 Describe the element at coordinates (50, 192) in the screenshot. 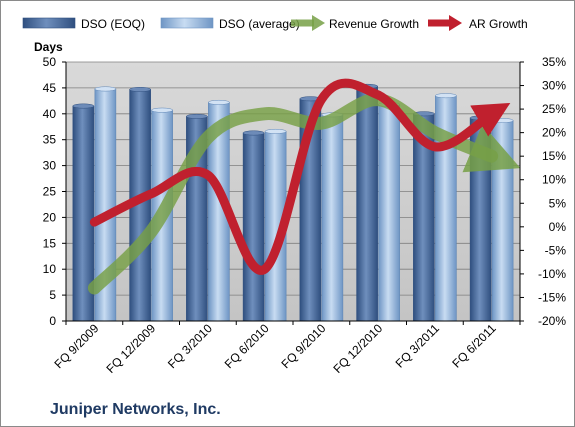

I see `left-tick-label: 25` at that location.